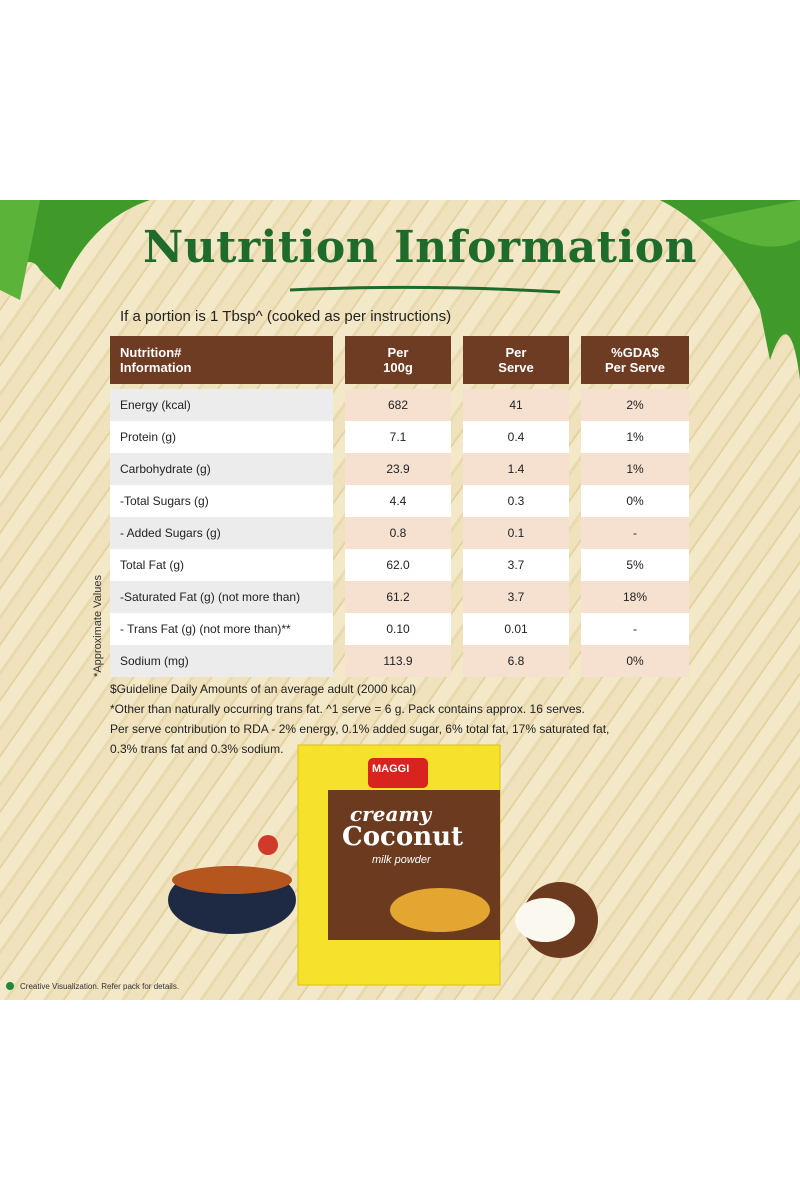 The image size is (800, 1200). I want to click on value-cell: 0.01, so click(516, 629).